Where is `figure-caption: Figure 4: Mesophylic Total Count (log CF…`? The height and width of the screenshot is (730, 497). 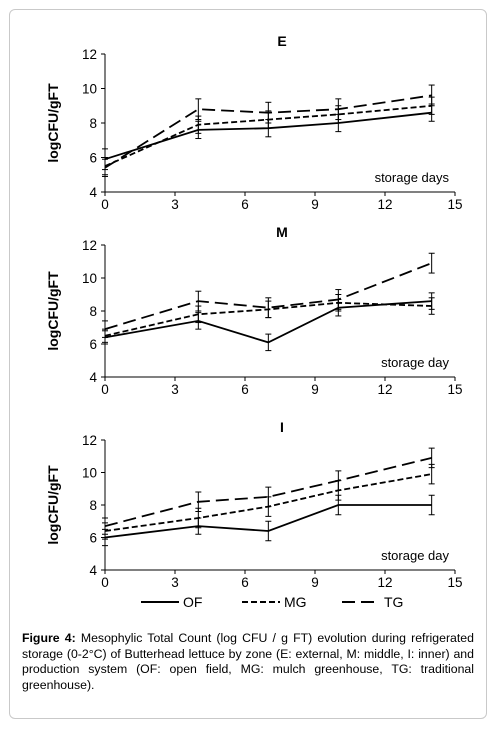 figure-caption: Figure 4: Mesophylic Total Count (log CF… is located at coordinates (248, 662).